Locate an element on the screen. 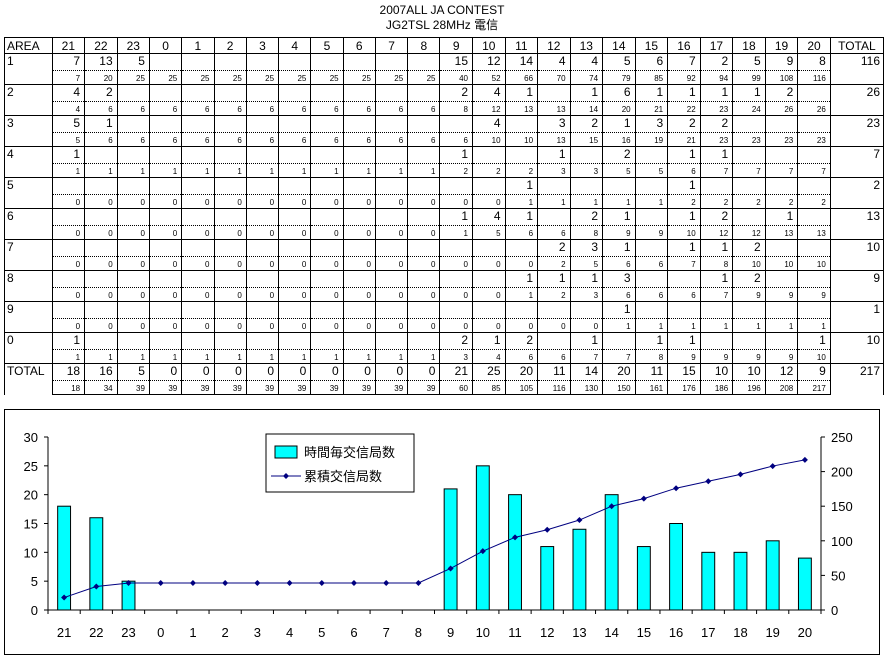 The image size is (884, 659). header-hour: 2 is located at coordinates (230, 45).